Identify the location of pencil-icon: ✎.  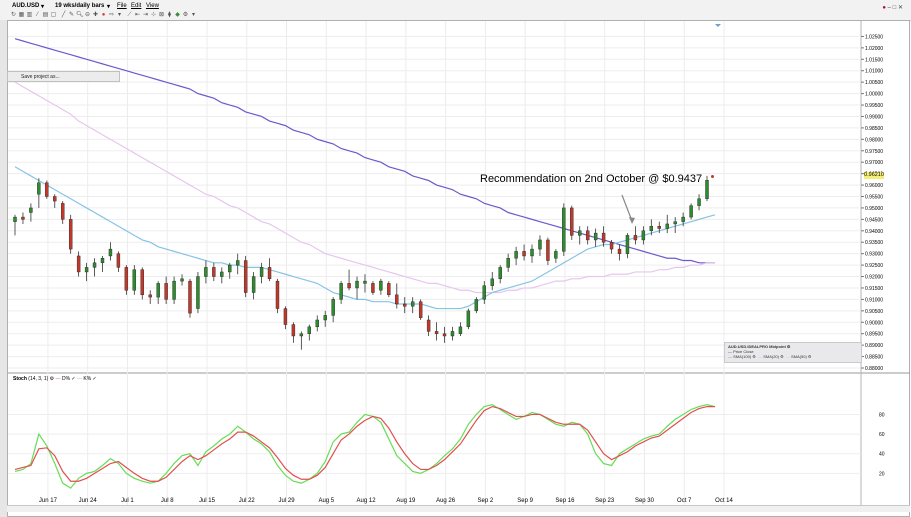
(71, 15).